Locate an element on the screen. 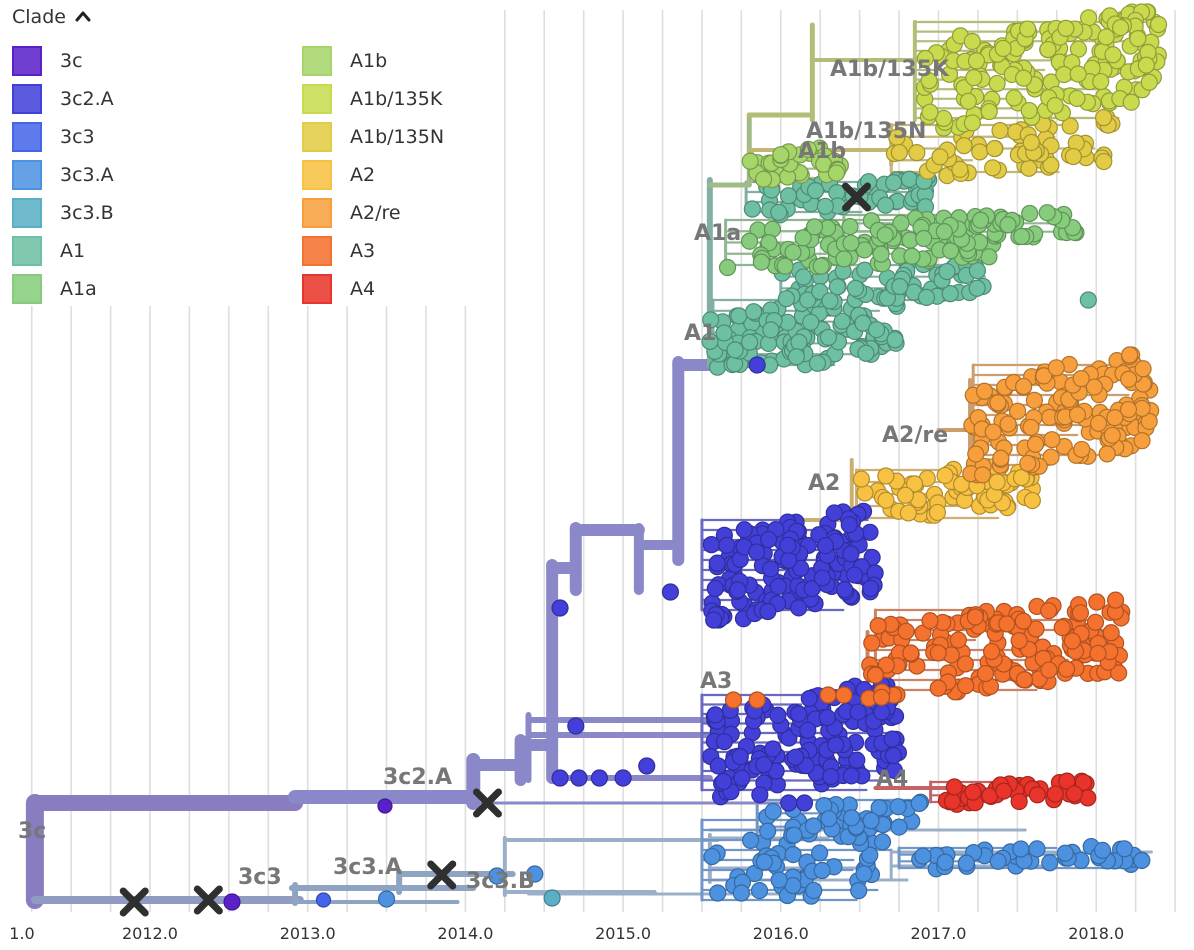 The height and width of the screenshot is (950, 1194). legend-item: 3c2.A is located at coordinates (63, 99).